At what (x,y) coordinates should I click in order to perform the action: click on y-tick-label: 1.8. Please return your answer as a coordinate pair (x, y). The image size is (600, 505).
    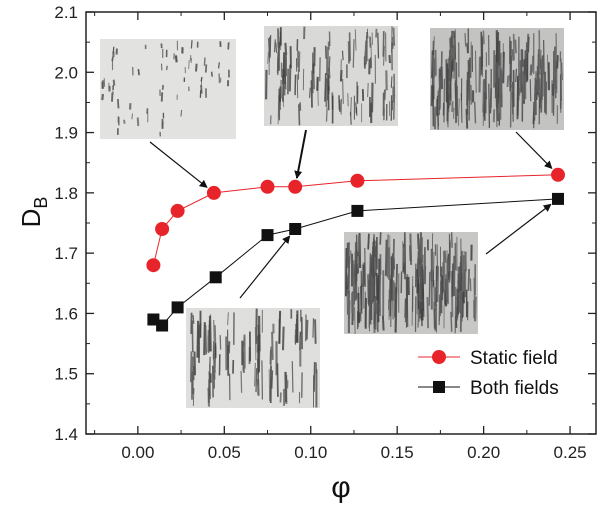
    Looking at the image, I should click on (66, 193).